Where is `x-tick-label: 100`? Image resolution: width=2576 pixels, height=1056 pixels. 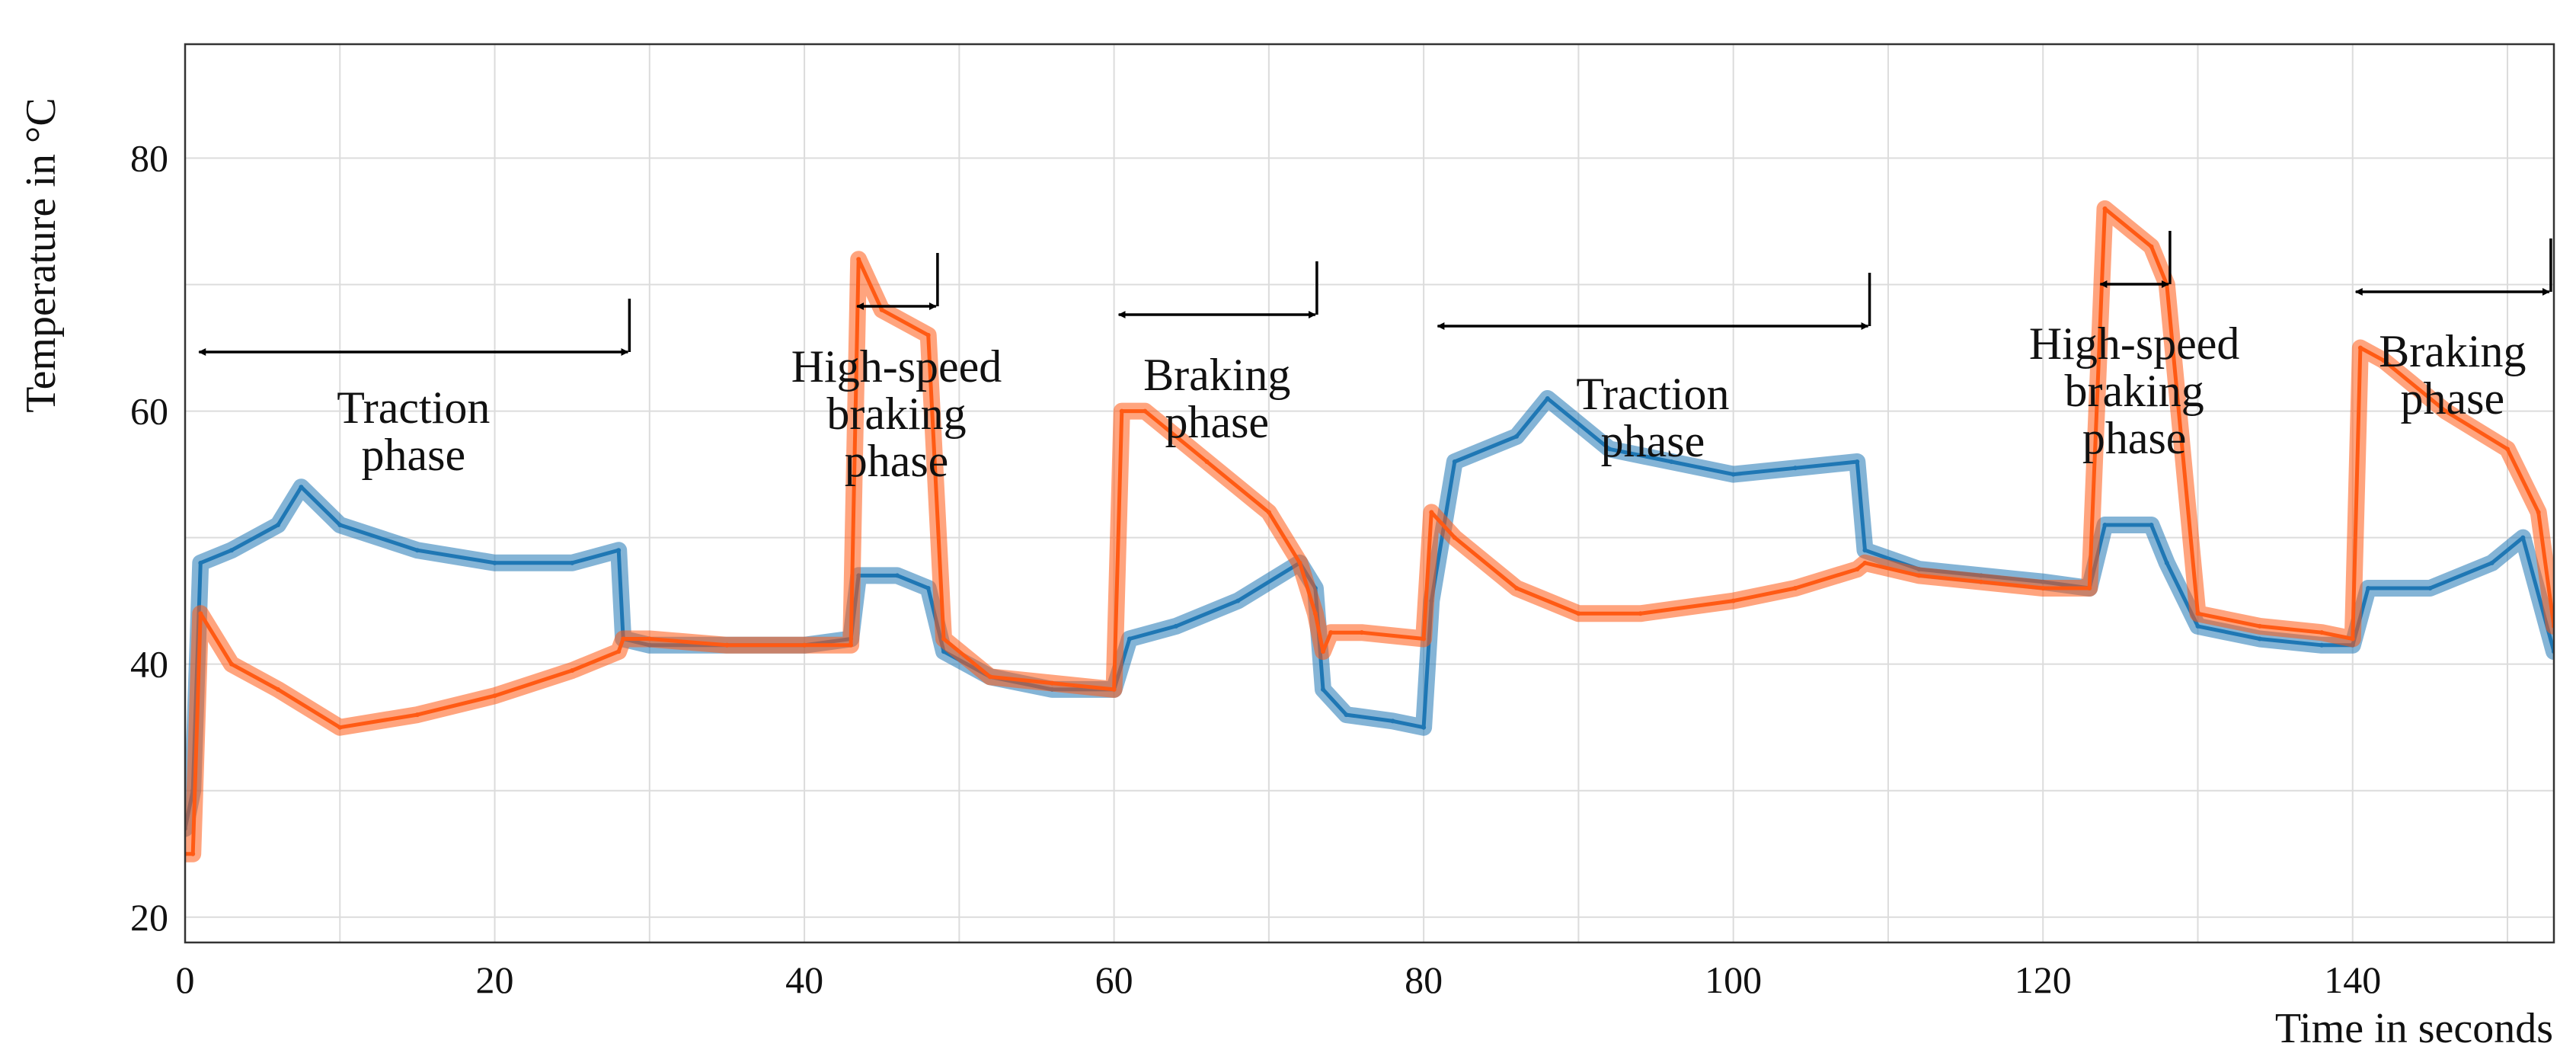 x-tick-label: 100 is located at coordinates (1734, 979).